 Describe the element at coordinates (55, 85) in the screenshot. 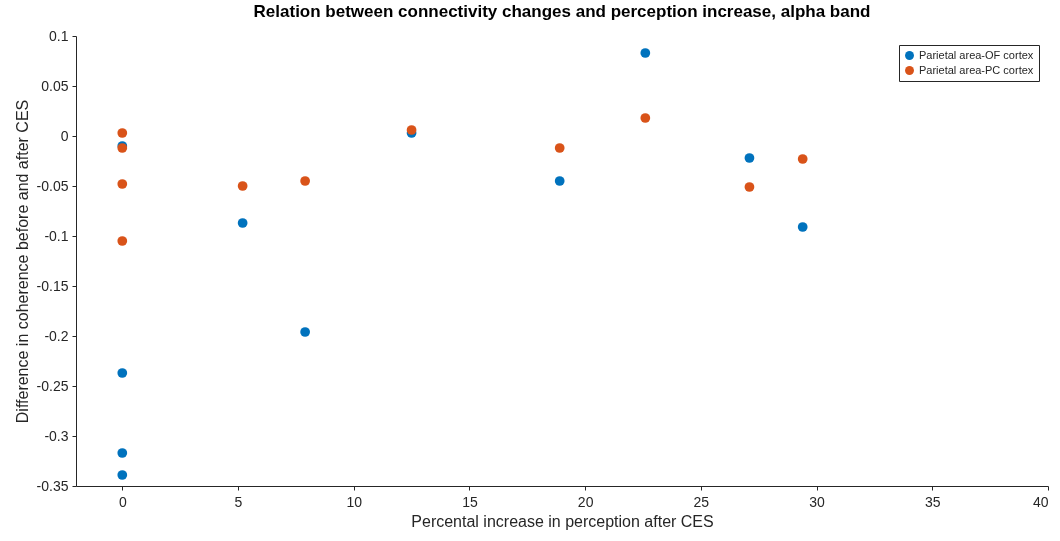

I see `y-tick-label: 0.05` at that location.